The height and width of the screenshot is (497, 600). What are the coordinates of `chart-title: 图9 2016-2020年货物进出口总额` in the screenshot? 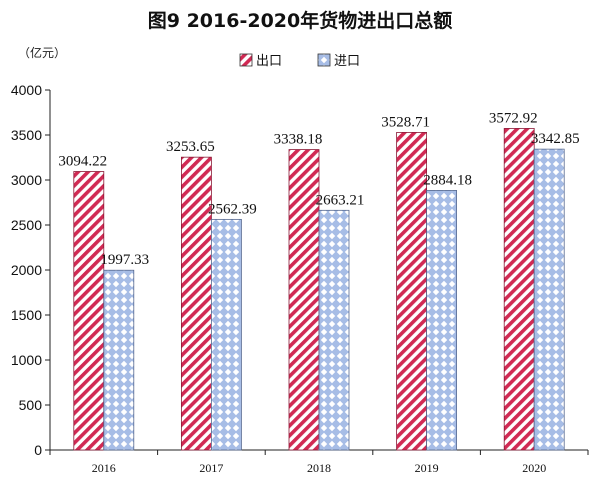 It's located at (300, 21).